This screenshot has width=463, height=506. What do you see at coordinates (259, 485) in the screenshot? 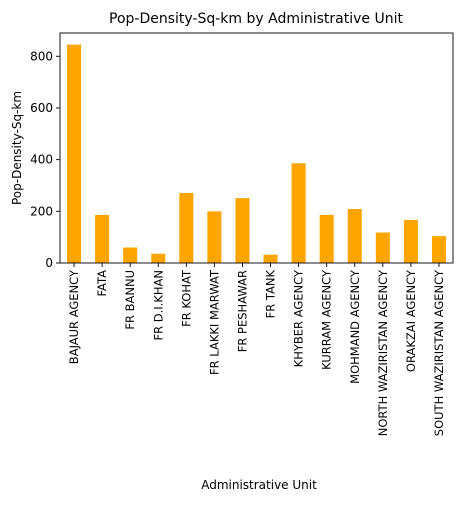
I see `x-axis-label: Administrative Unit` at bounding box center [259, 485].